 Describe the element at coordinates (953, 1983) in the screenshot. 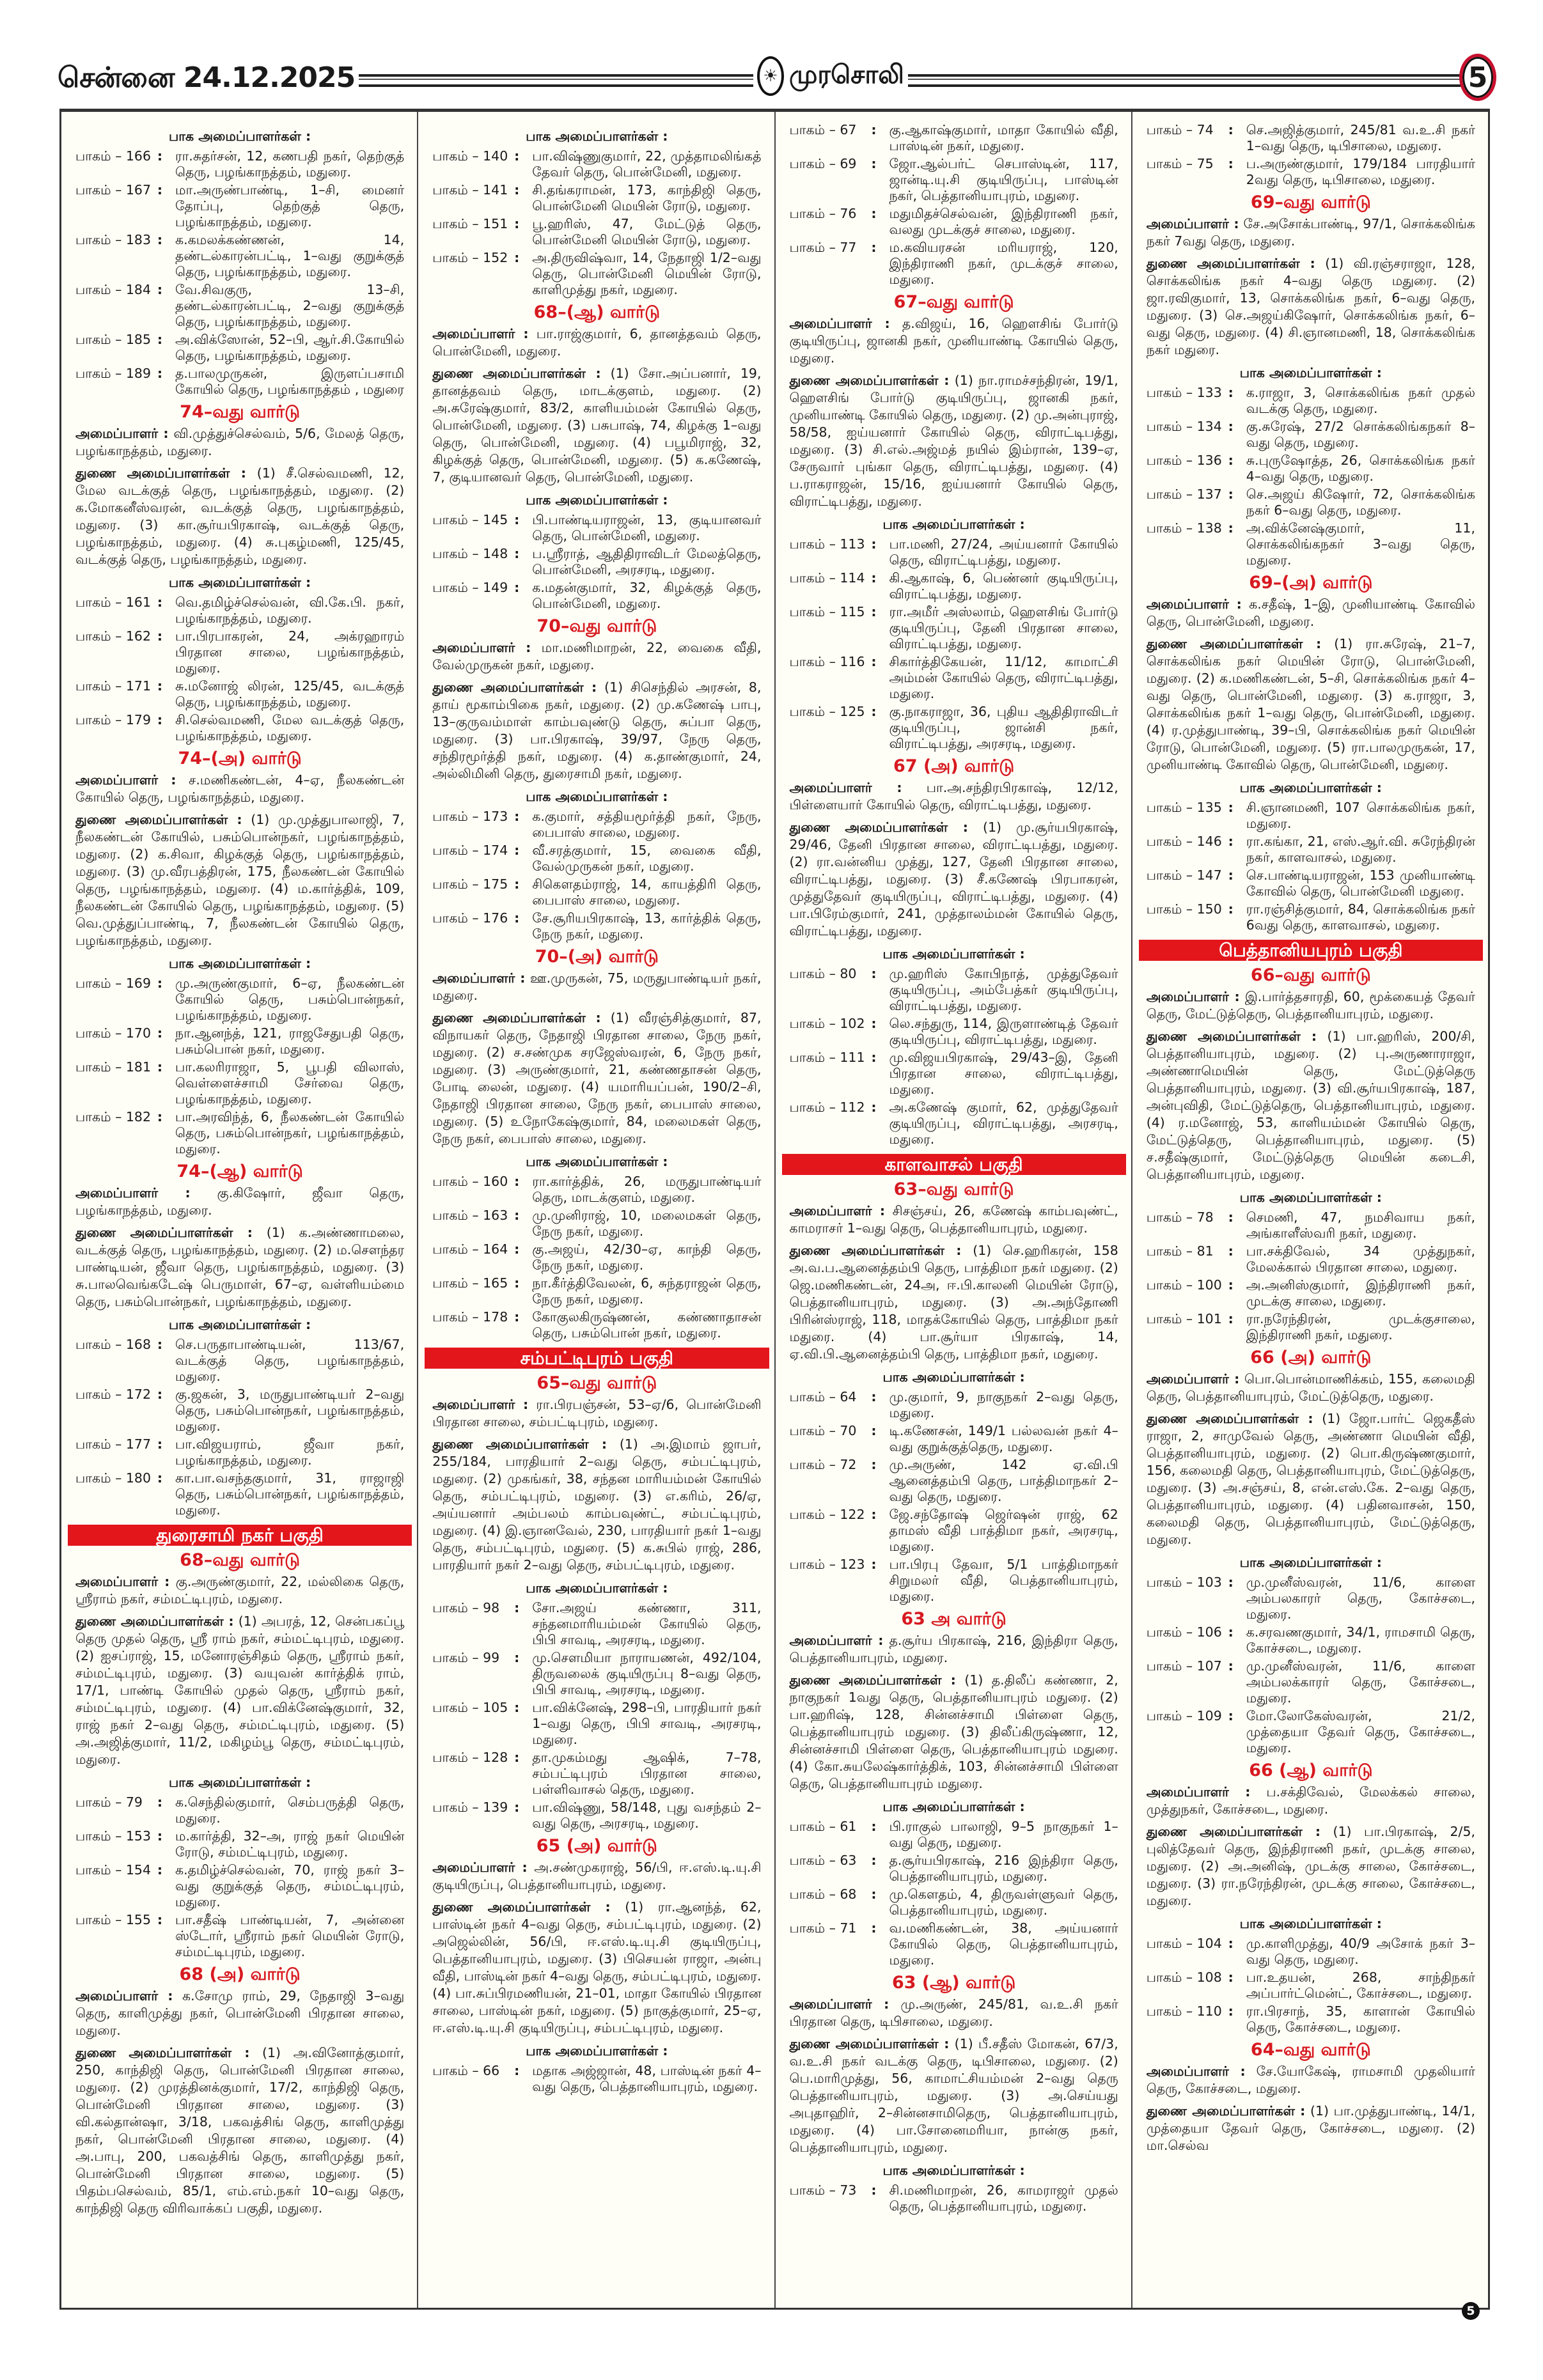

I see `ward-heading: 63 (ஆ) வார்டு` at that location.